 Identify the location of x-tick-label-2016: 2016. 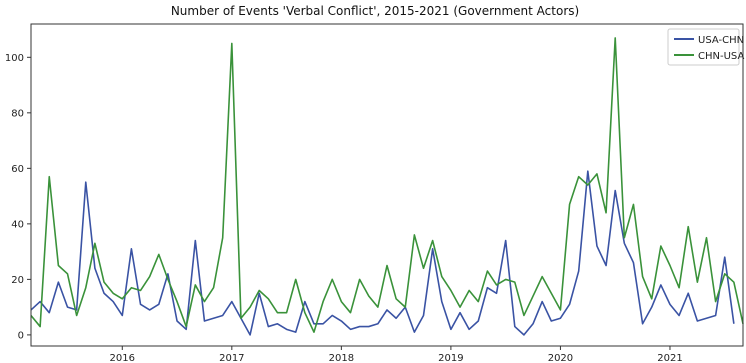
(122, 358).